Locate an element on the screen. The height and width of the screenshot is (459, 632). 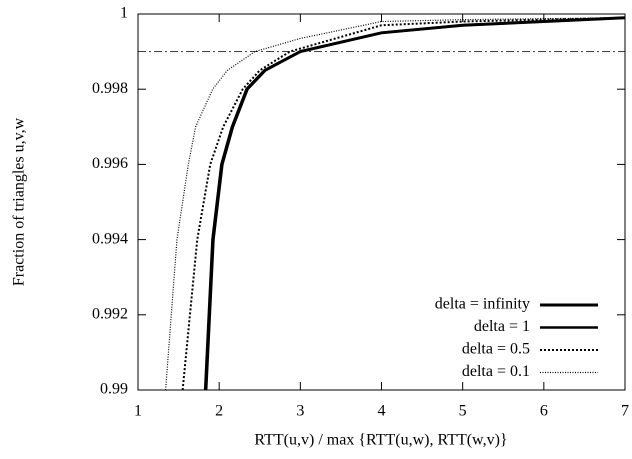
y-tick-label: 1 is located at coordinates (124, 13).